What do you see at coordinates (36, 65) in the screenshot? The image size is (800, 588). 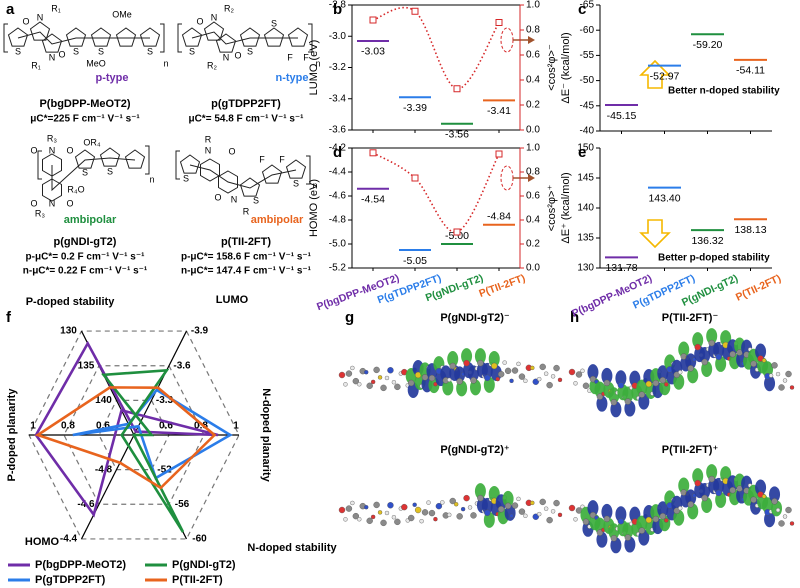 I see `atom-label: R₁` at bounding box center [36, 65].